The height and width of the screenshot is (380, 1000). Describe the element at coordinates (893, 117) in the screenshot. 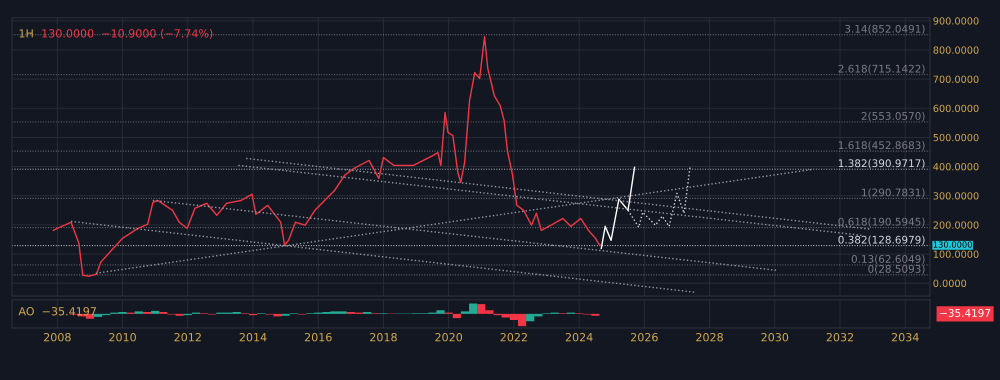

I see `ref-line-label: 2(553.0570)` at that location.